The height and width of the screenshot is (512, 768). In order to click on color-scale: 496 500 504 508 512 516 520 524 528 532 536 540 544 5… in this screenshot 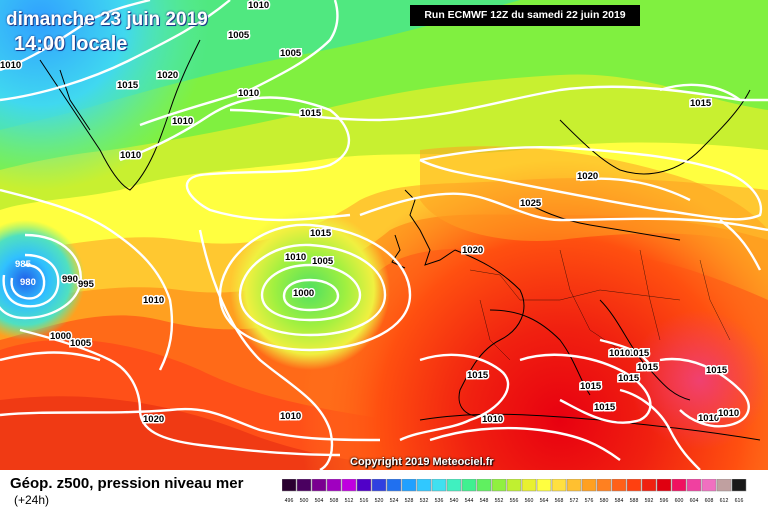, I will do `click(514, 491)`.